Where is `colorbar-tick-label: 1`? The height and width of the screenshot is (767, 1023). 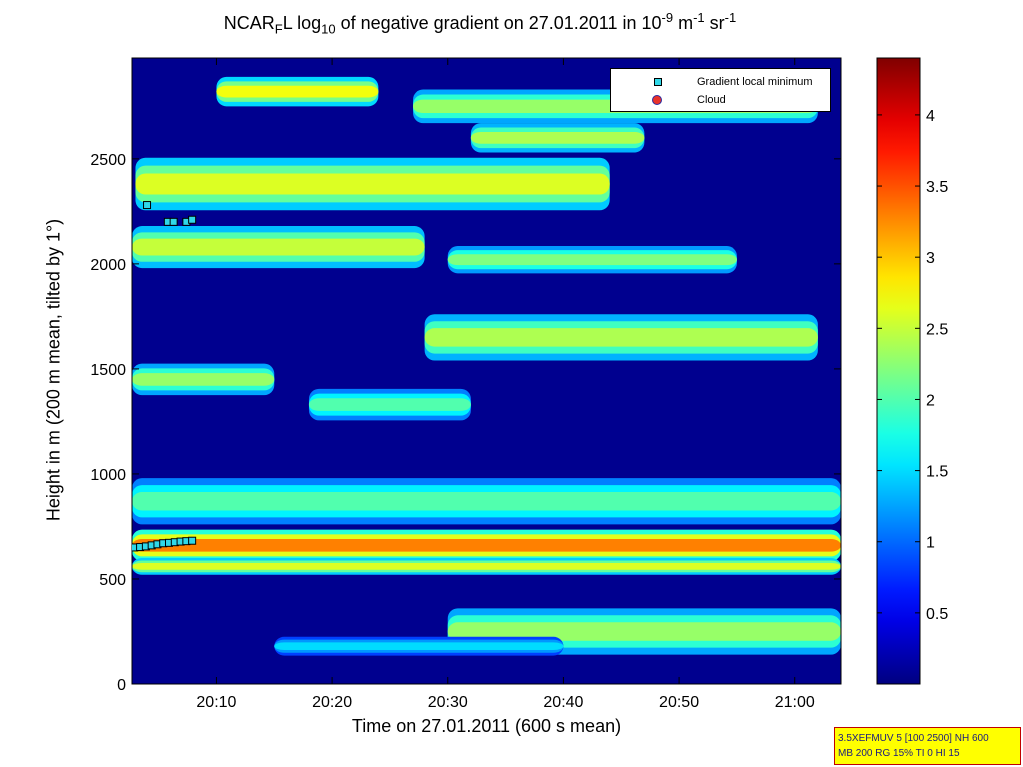
colorbar-tick-label: 1 is located at coordinates (930, 543).